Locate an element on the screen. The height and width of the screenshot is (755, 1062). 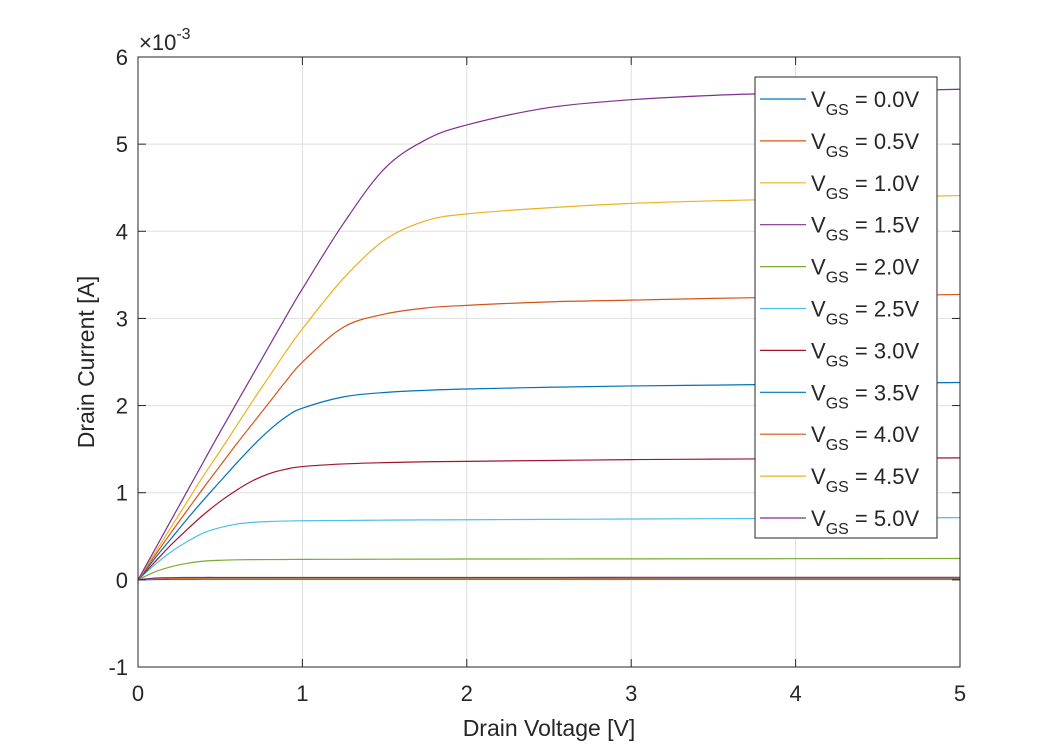
x-tick-label: 2 is located at coordinates (467, 693).